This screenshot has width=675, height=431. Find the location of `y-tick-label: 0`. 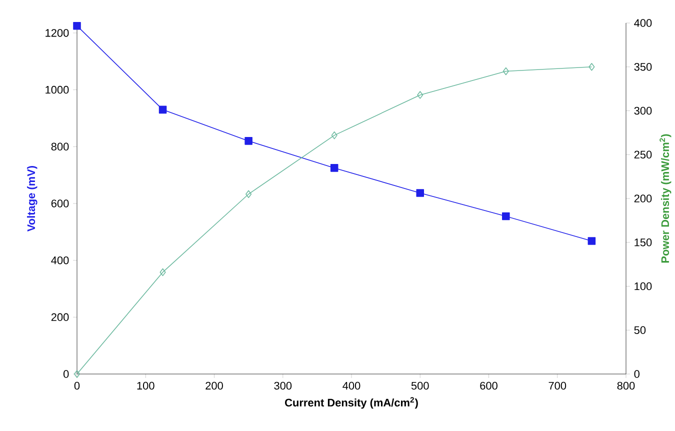

y-tick-label: 0 is located at coordinates (66, 374).